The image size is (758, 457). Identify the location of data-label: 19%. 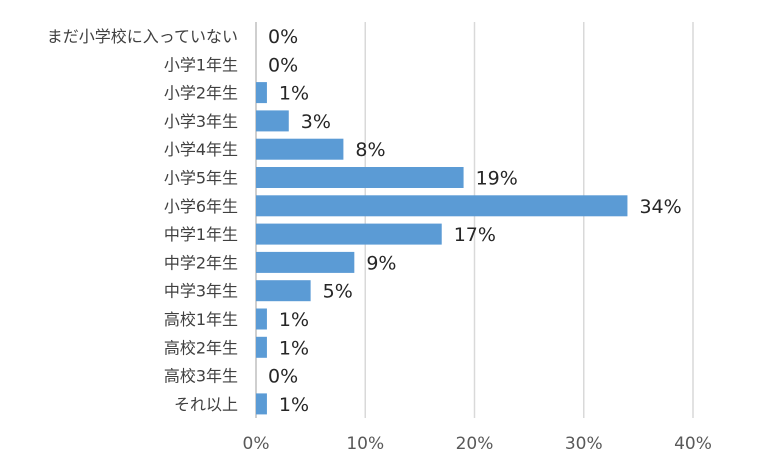
(497, 179).